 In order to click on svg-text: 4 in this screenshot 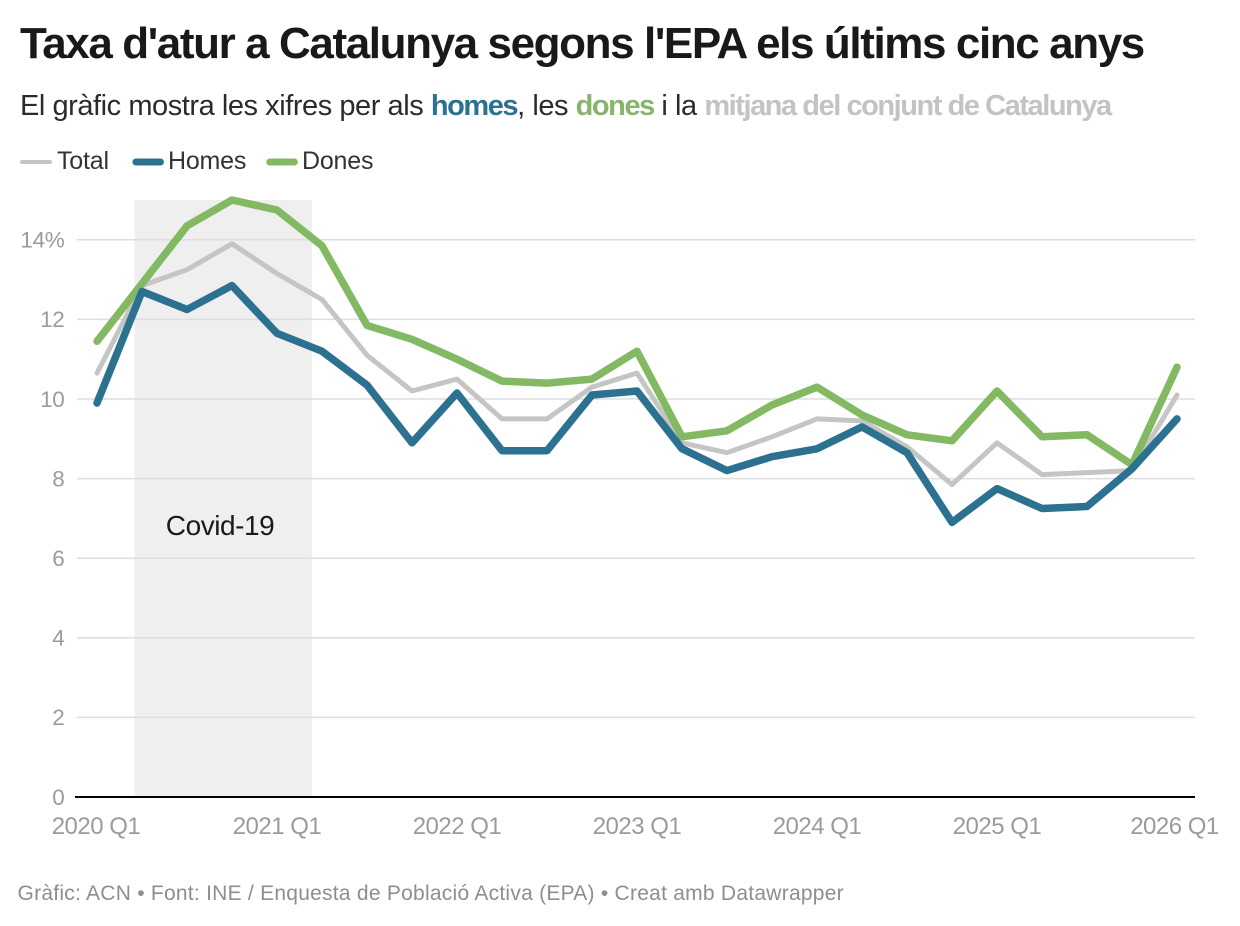, I will do `click(58, 638)`.